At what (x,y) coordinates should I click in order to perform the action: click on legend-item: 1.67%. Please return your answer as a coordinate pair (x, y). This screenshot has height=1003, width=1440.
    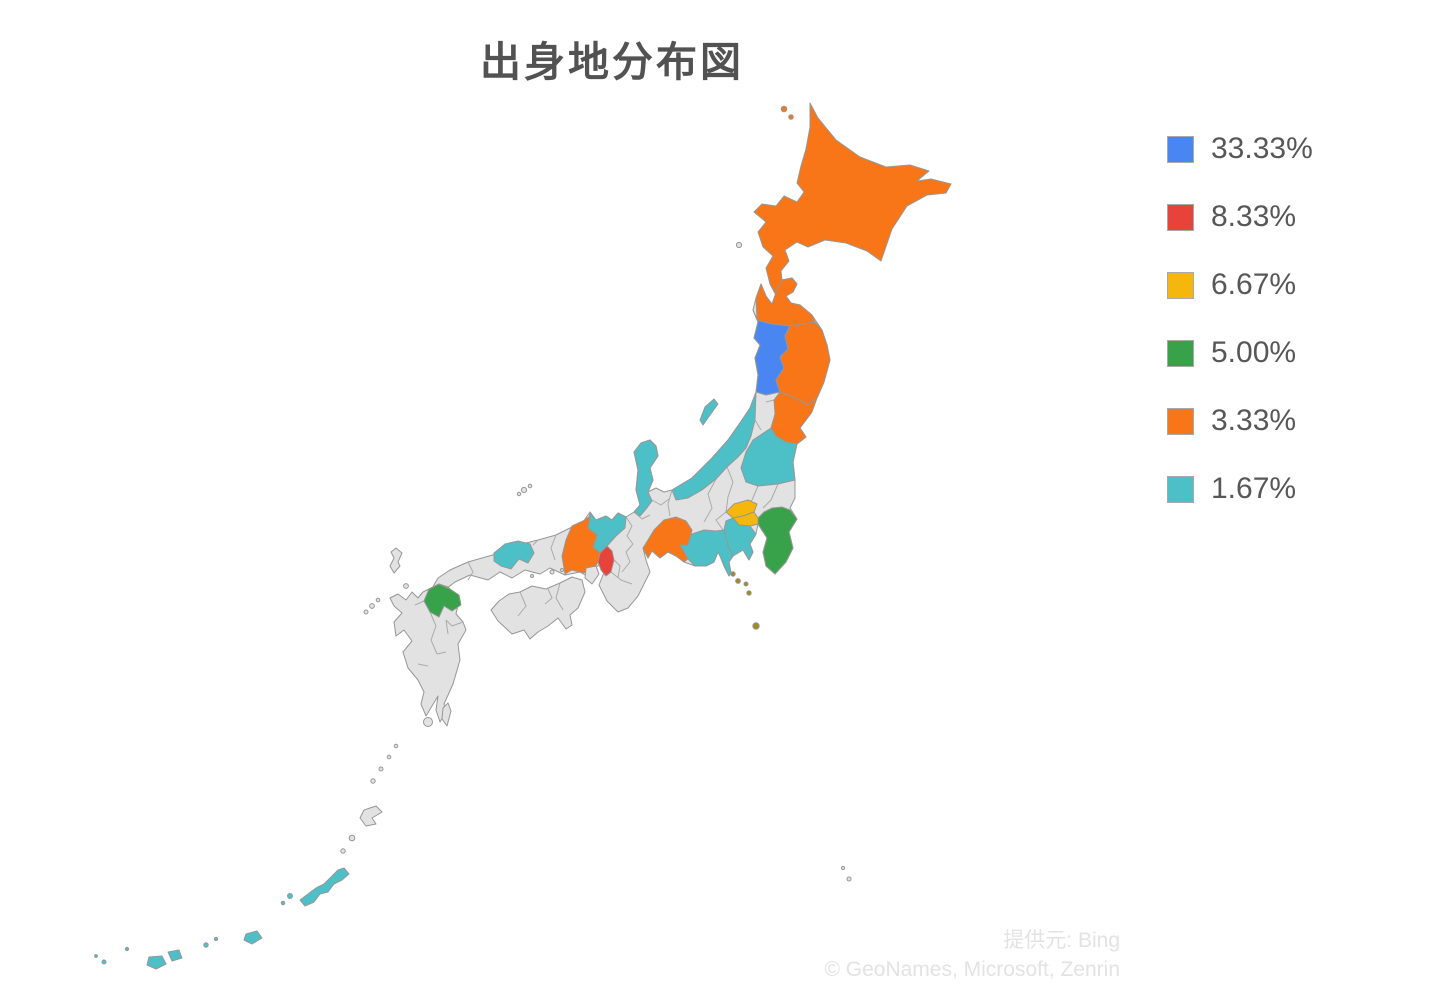
    Looking at the image, I should click on (1240, 488).